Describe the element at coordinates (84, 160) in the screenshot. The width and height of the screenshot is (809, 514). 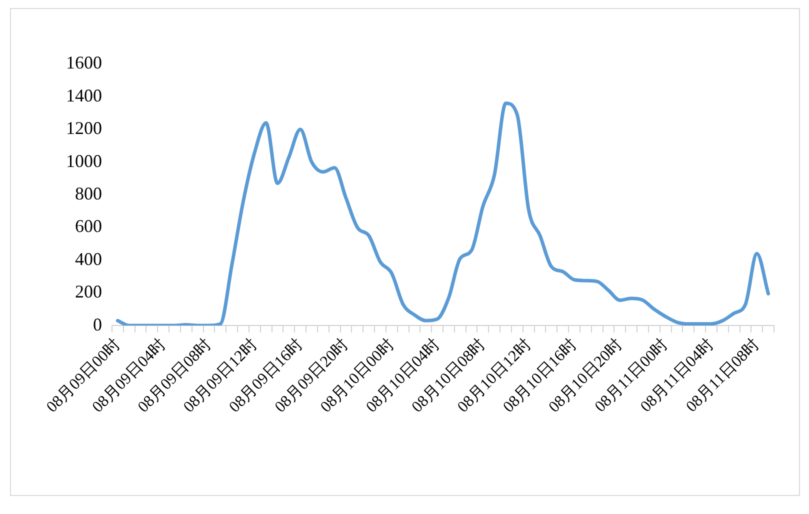
I see `y-tick-label: 1000` at that location.